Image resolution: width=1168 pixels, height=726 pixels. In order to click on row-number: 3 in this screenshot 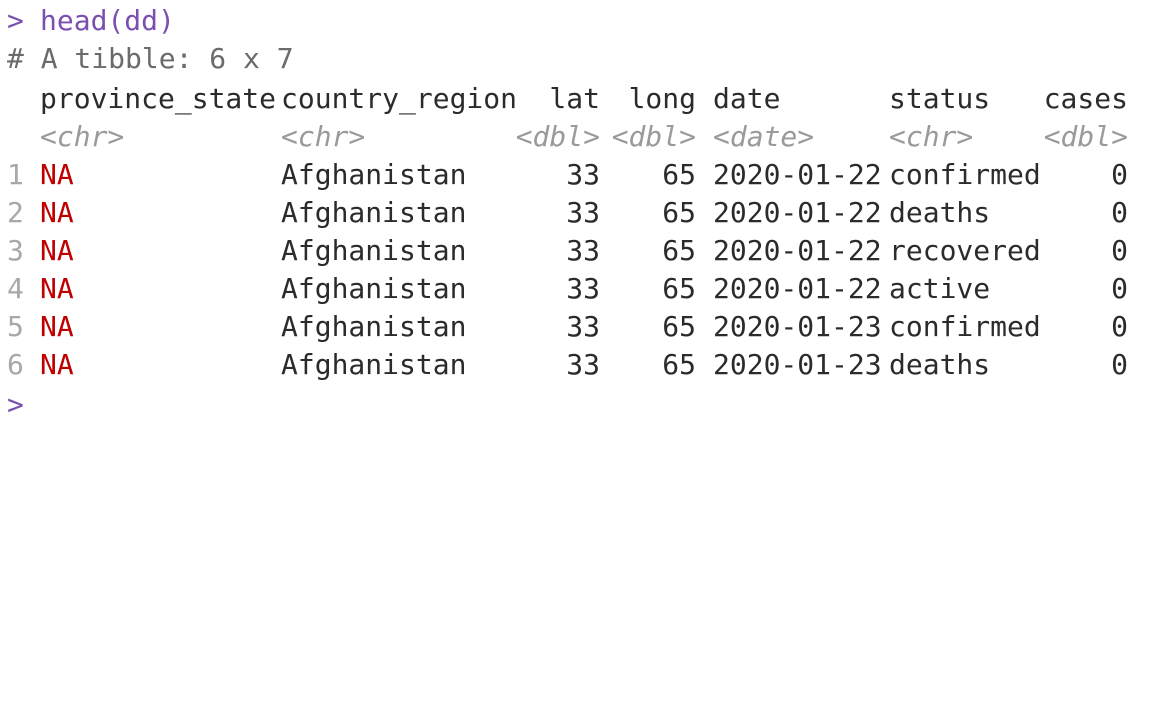, I will do `click(15, 250)`.